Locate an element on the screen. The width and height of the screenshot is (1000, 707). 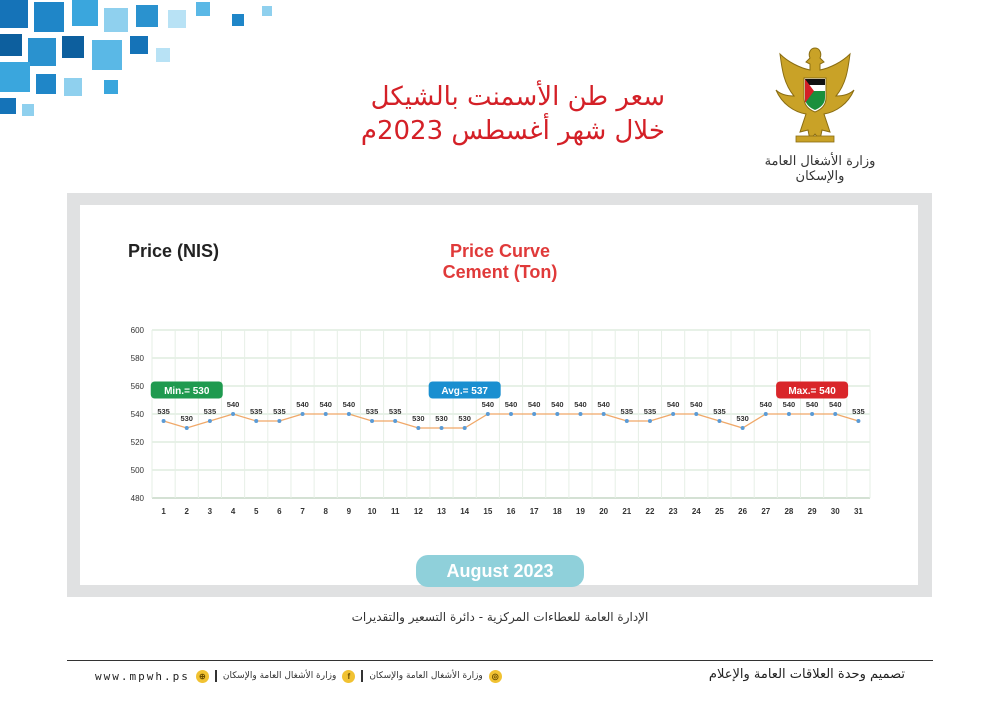
x-tick-label: 10 is located at coordinates (372, 511).